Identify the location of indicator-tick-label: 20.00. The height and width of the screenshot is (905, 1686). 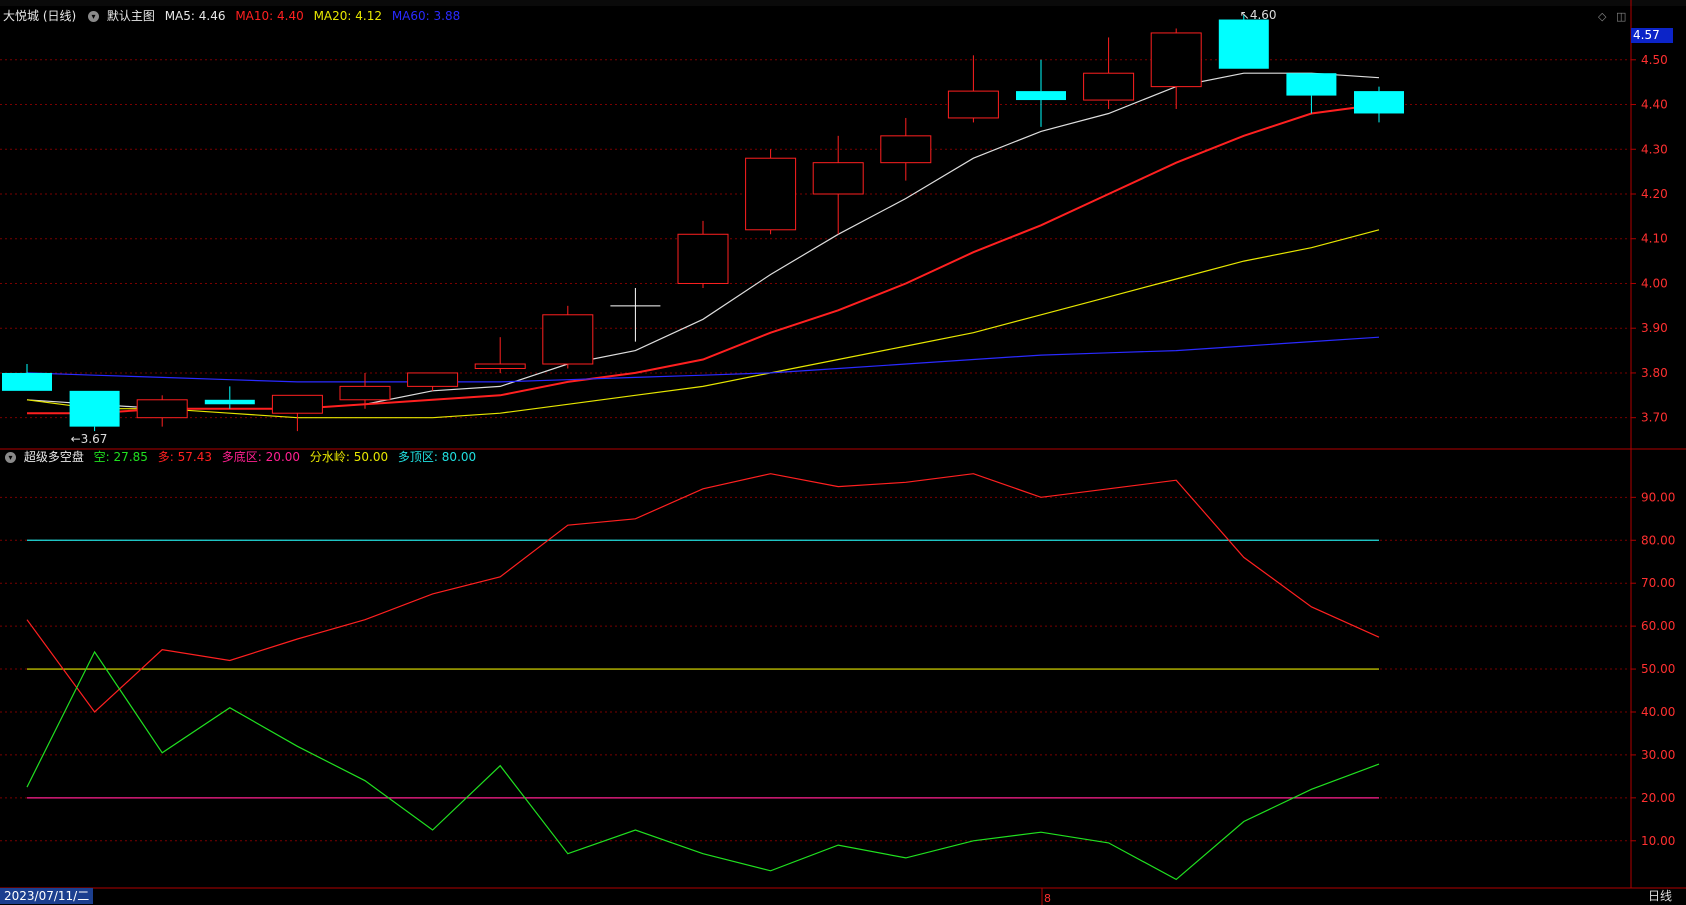
(1658, 798).